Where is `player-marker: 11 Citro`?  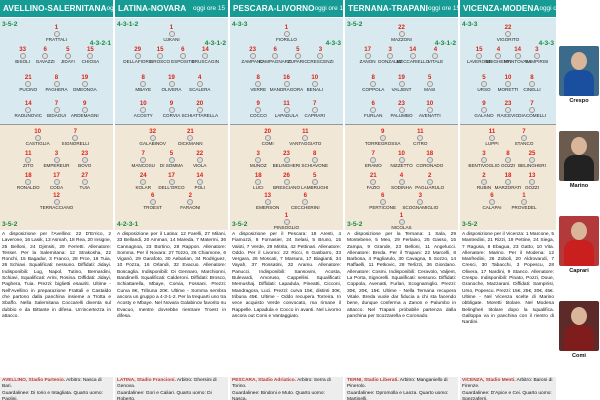
player-marker: 11 Citro is located at coordinates (420, 137).